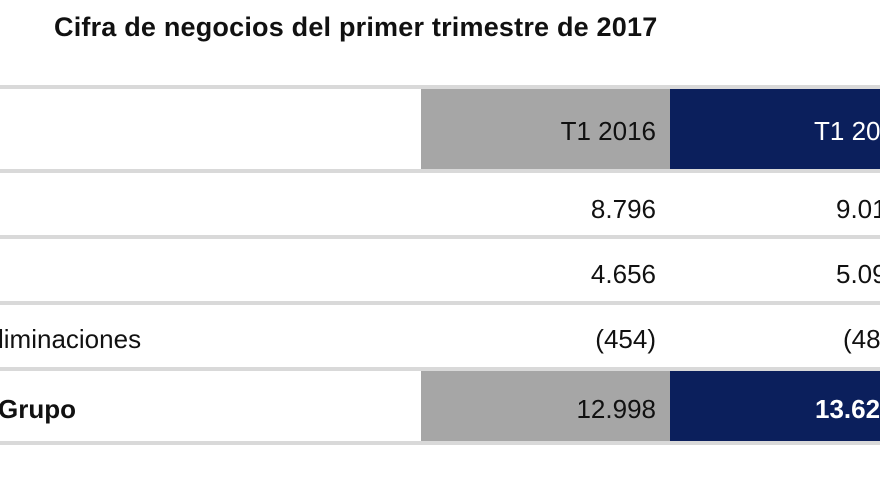 The width and height of the screenshot is (880, 495). I want to click on row2-value-2017: 5.09, so click(858, 274).